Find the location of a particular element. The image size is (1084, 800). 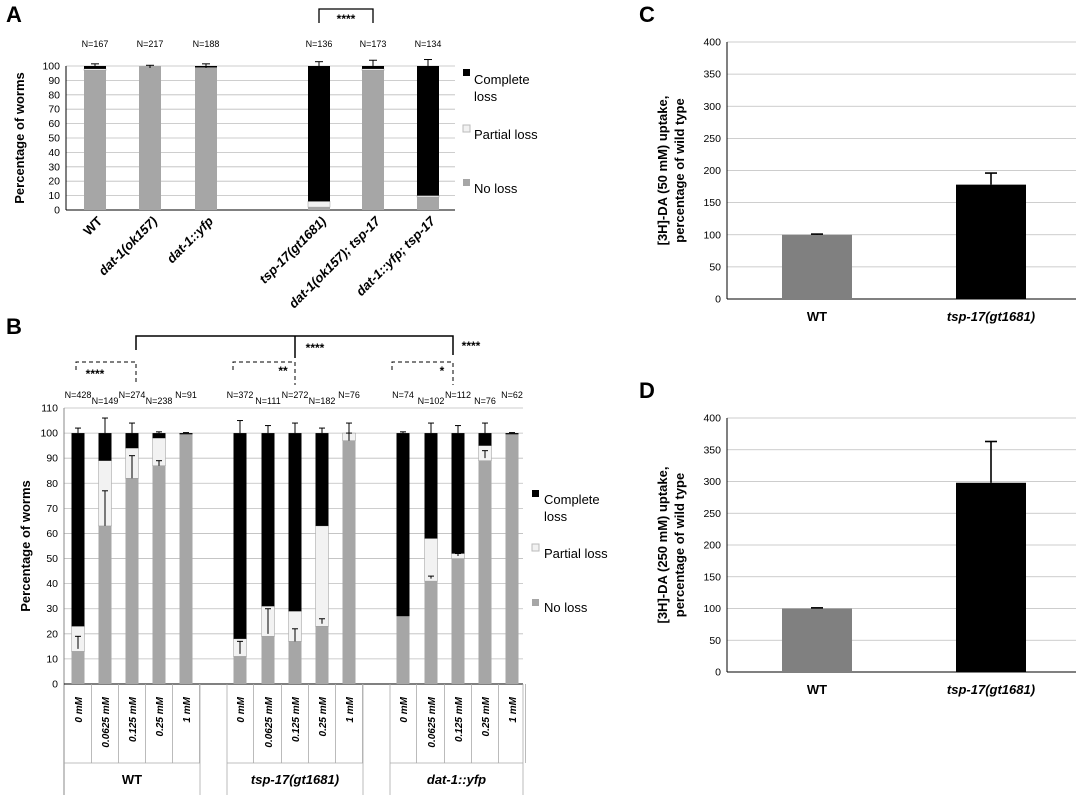

n-label: N=238 is located at coordinates (159, 401).